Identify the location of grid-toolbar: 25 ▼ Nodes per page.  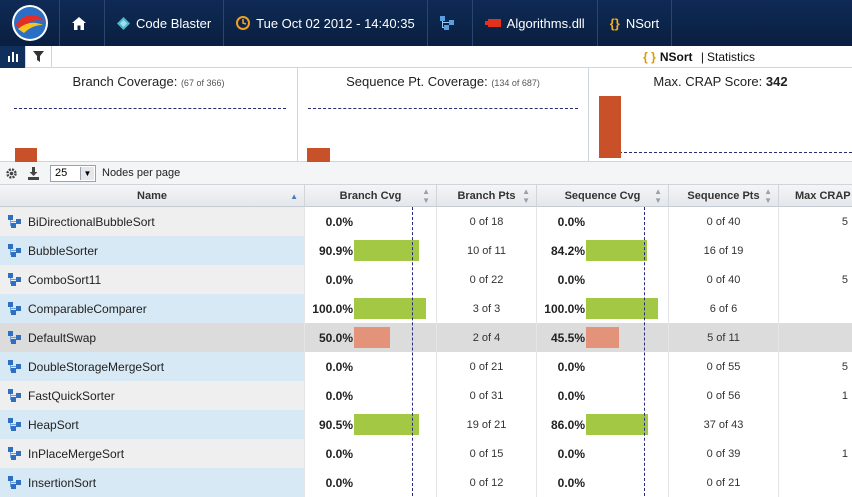
(426, 173).